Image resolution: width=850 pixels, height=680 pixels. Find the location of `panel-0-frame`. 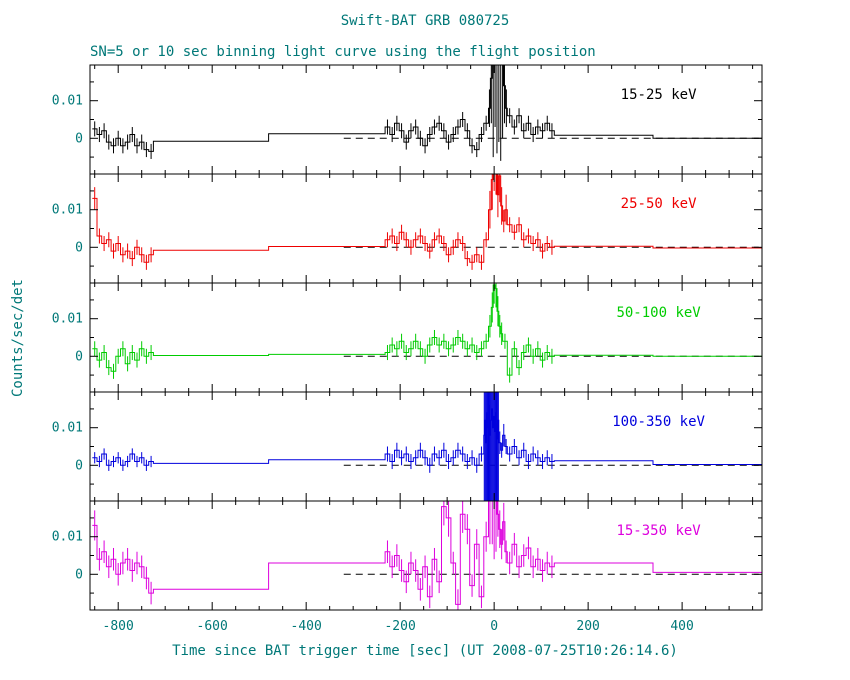

panel-0-frame is located at coordinates (426, 119).